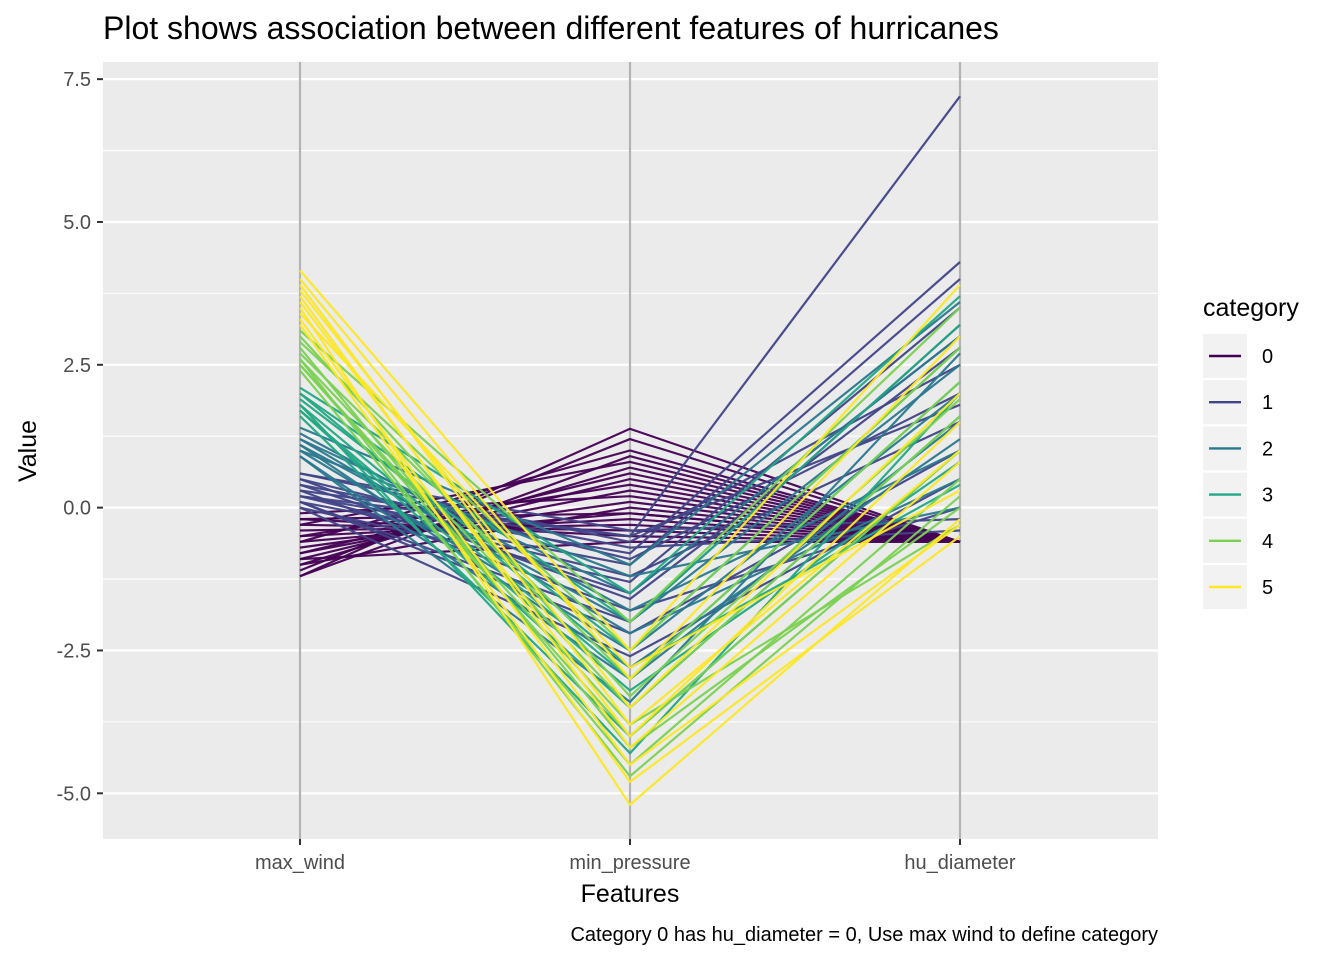  Describe the element at coordinates (1267, 588) in the screenshot. I see `legend-label-5: 5` at that location.